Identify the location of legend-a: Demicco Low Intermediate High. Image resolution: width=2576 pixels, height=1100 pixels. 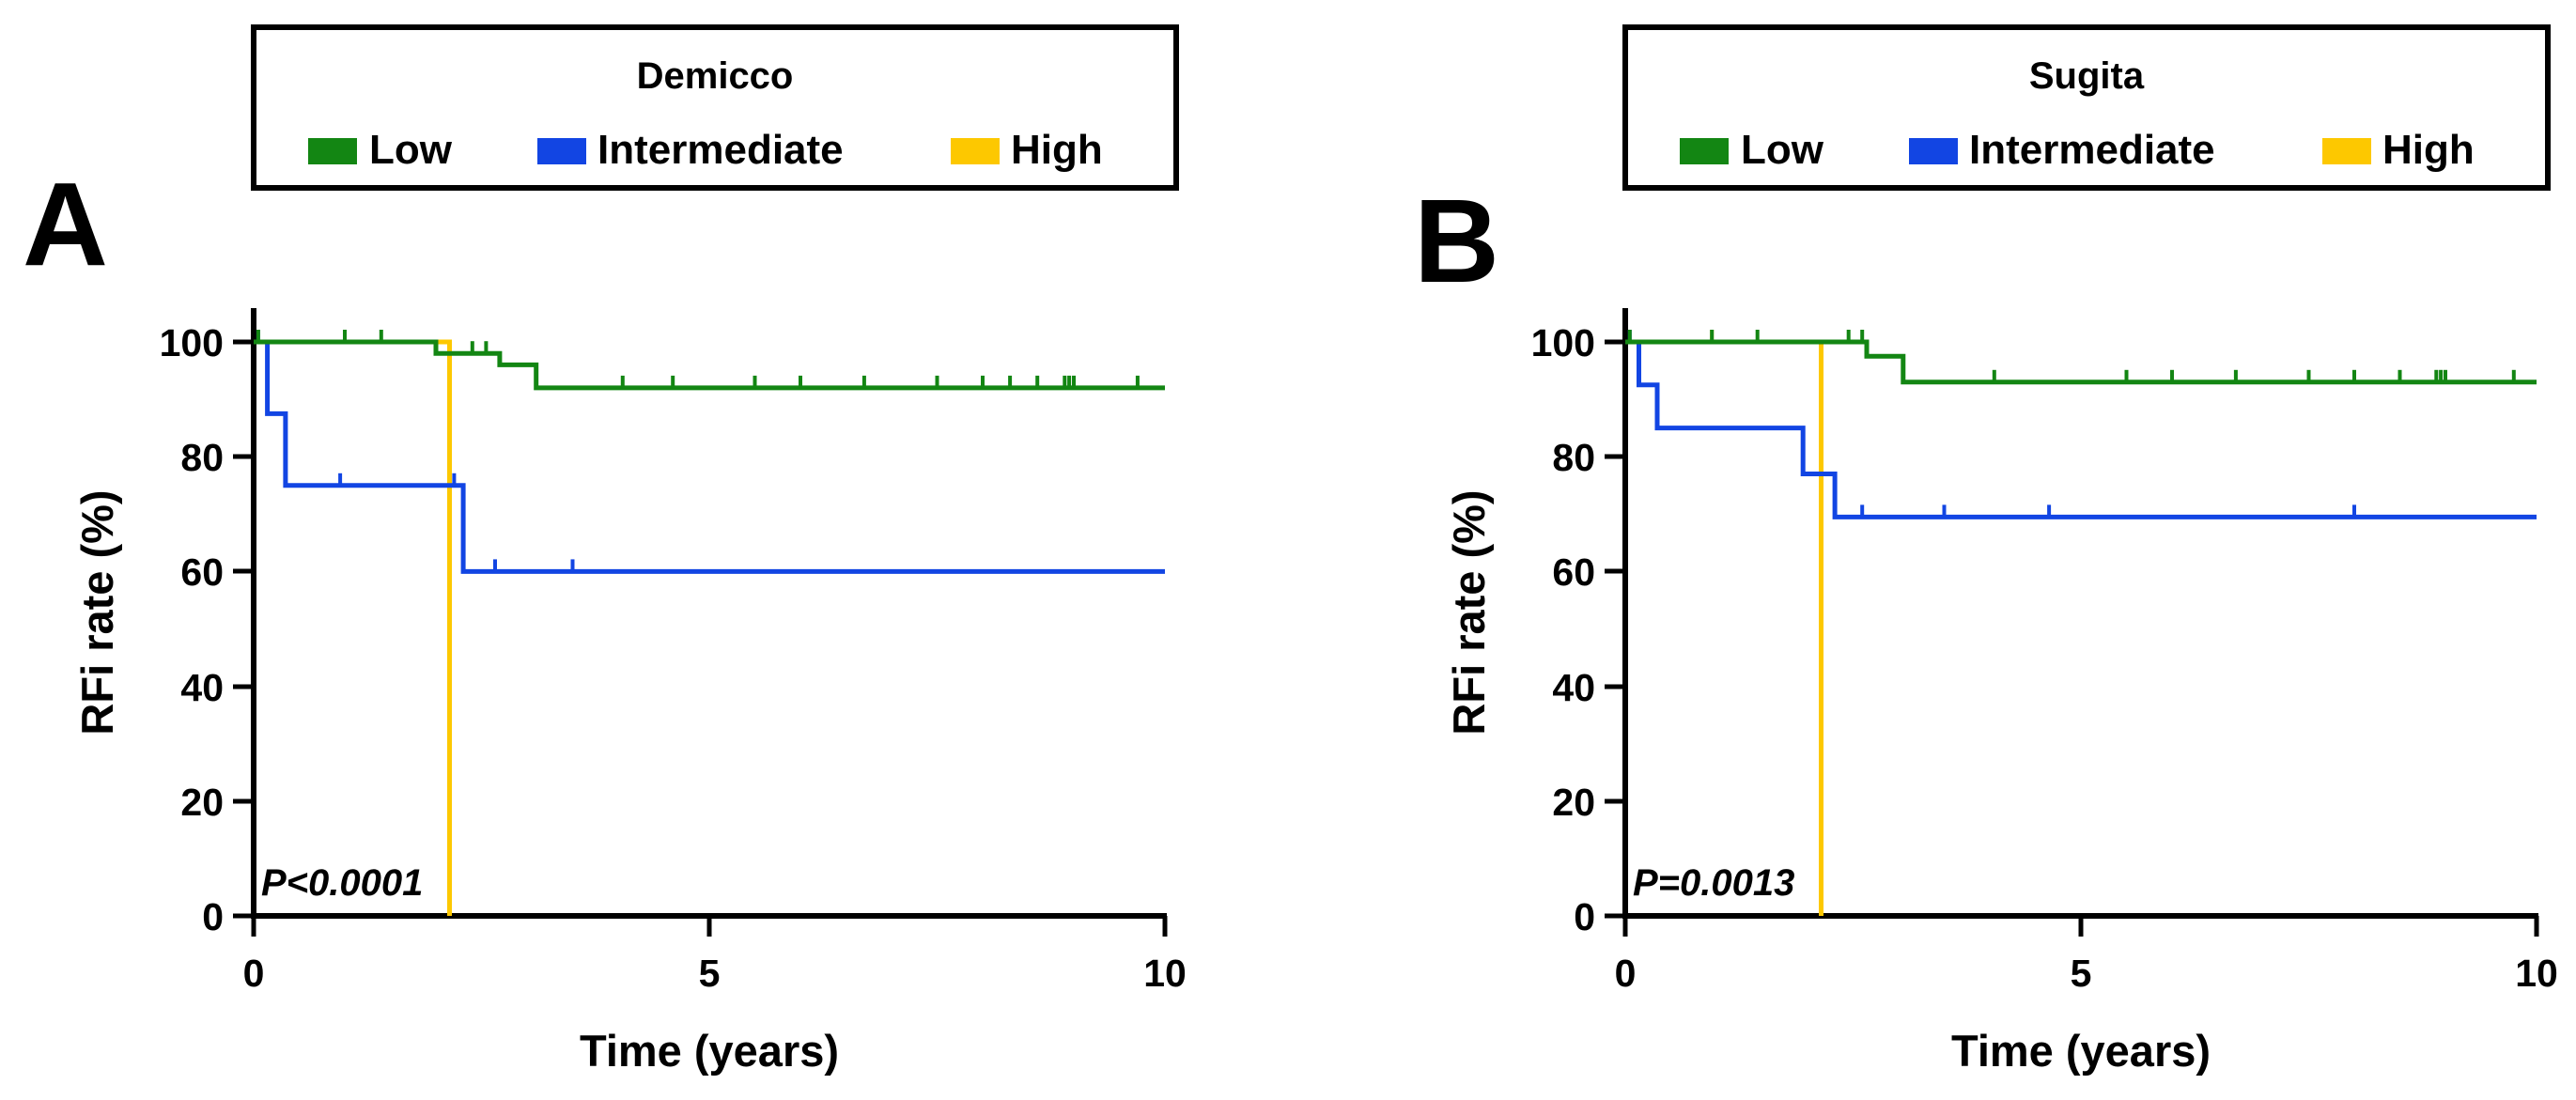
(715, 107).